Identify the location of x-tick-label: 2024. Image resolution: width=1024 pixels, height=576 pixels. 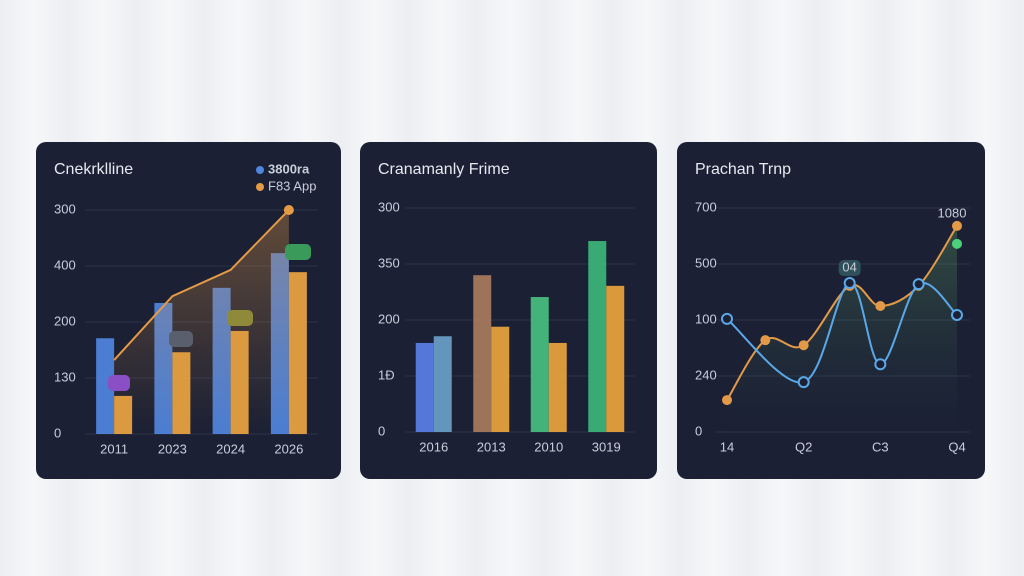
(230, 448).